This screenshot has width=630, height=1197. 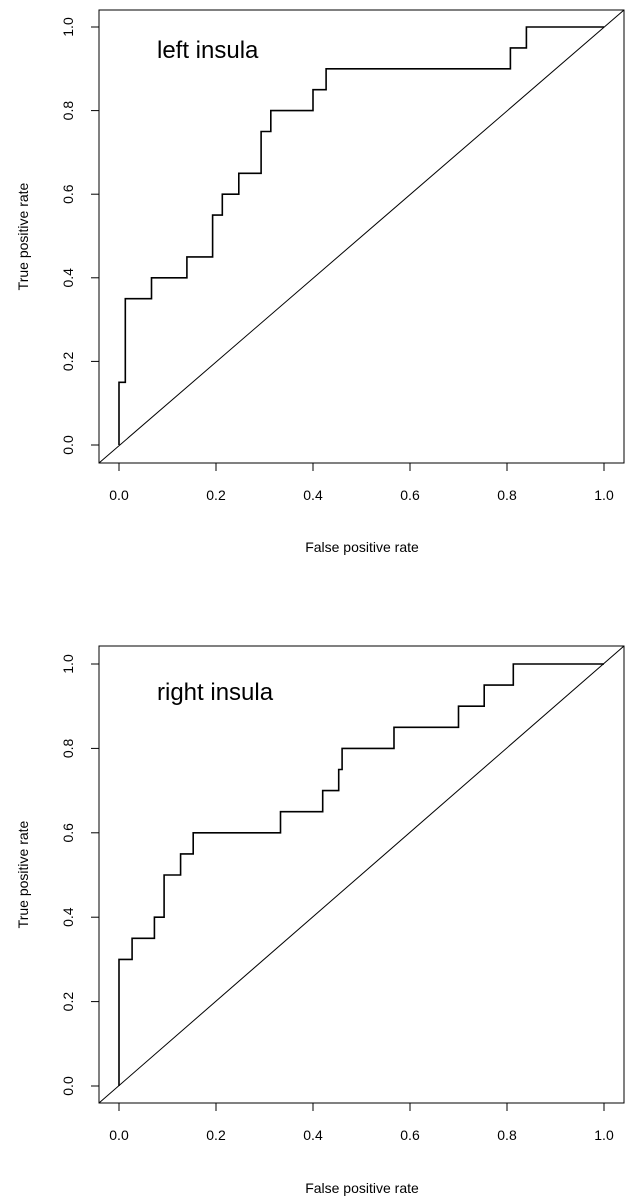 What do you see at coordinates (215, 692) in the screenshot?
I see `panel-title: right insula` at bounding box center [215, 692].